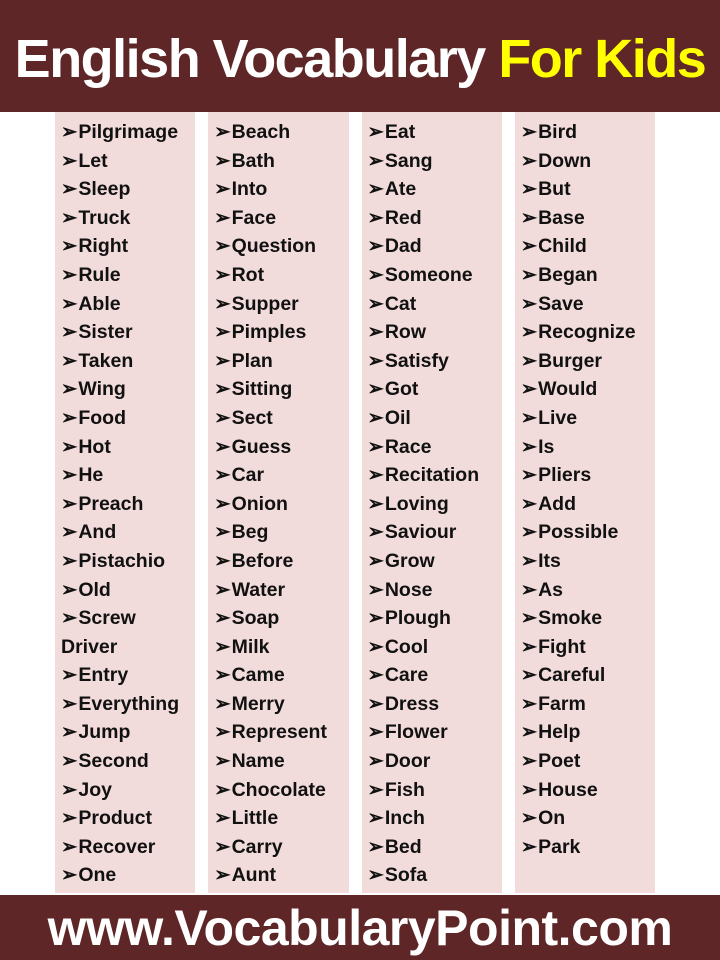  What do you see at coordinates (557, 503) in the screenshot?
I see `word-label: Add` at bounding box center [557, 503].